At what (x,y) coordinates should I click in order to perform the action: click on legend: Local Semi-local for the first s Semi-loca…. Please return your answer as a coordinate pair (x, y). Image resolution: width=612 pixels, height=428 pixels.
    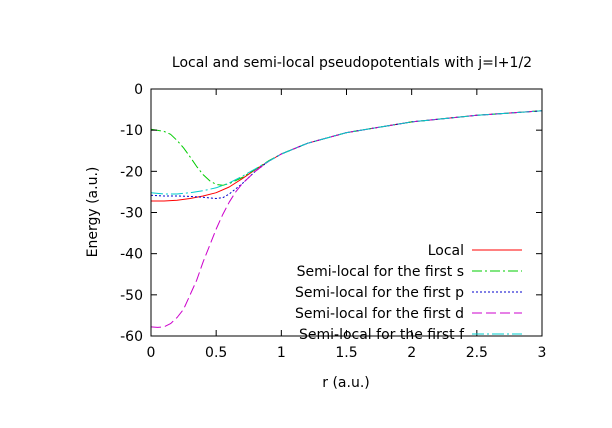
    Looking at the image, I should click on (408, 293).